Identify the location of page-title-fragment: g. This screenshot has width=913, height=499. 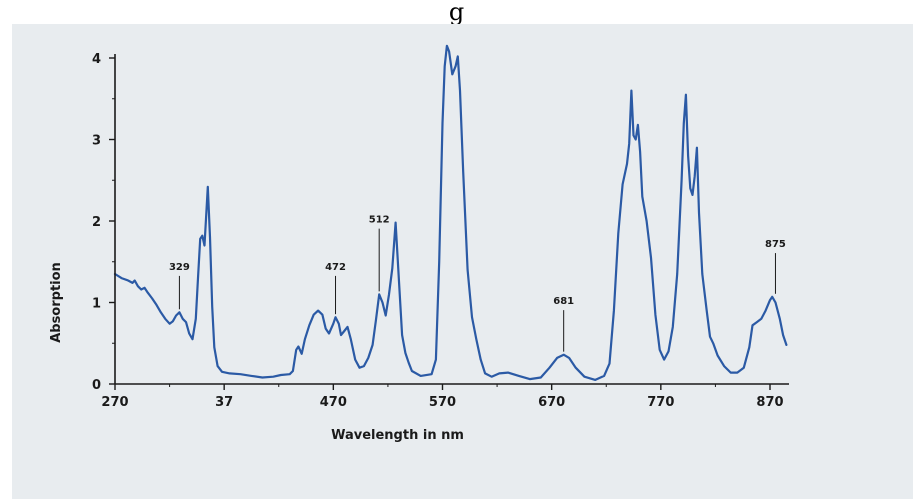
(456, 12).